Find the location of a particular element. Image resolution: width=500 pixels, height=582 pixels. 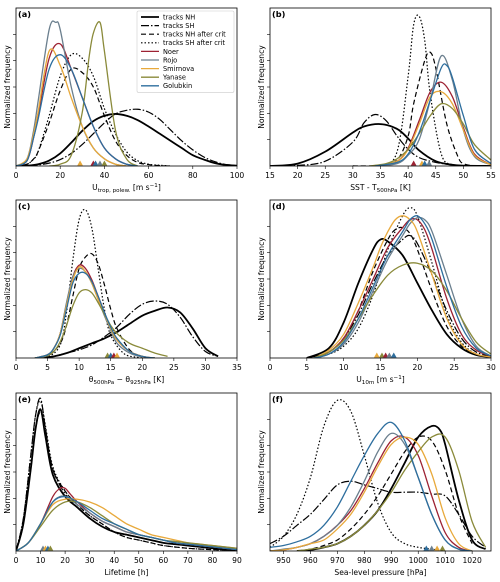

x-axis-label: Utrop, polew. [m s−1] is located at coordinates (126, 188).